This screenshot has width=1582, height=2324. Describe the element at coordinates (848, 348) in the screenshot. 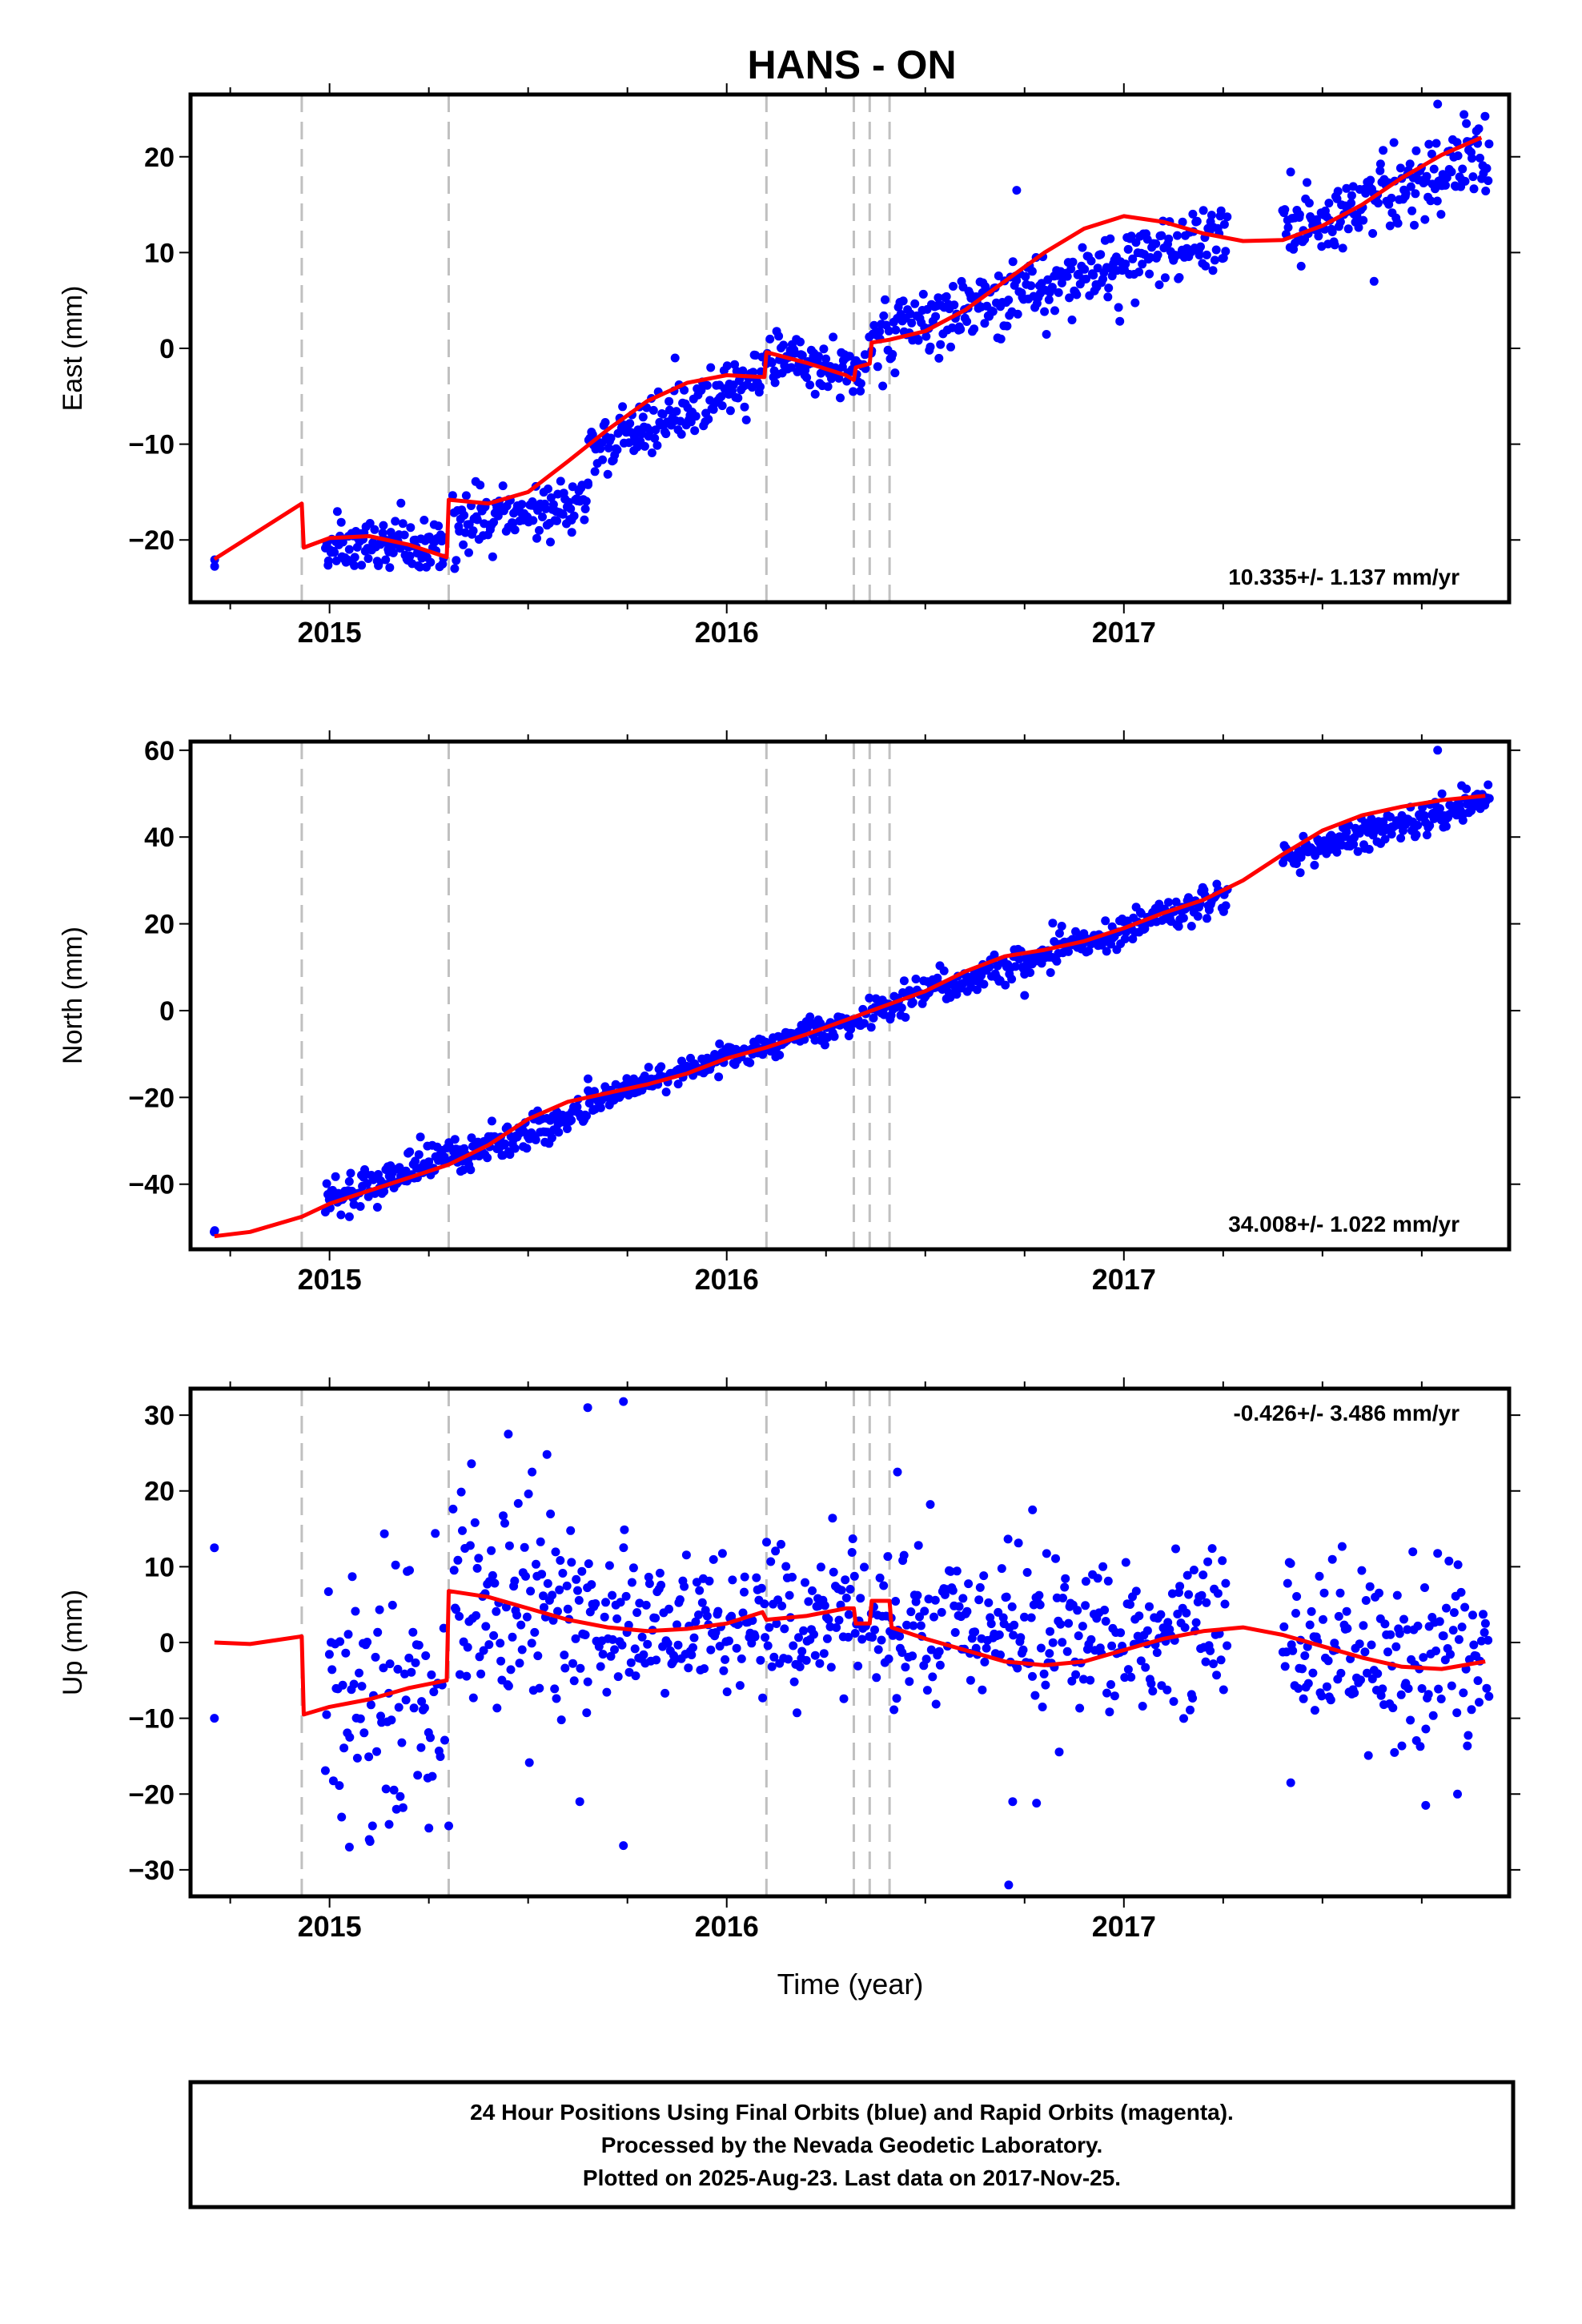

I see `model-fit-line` at that location.